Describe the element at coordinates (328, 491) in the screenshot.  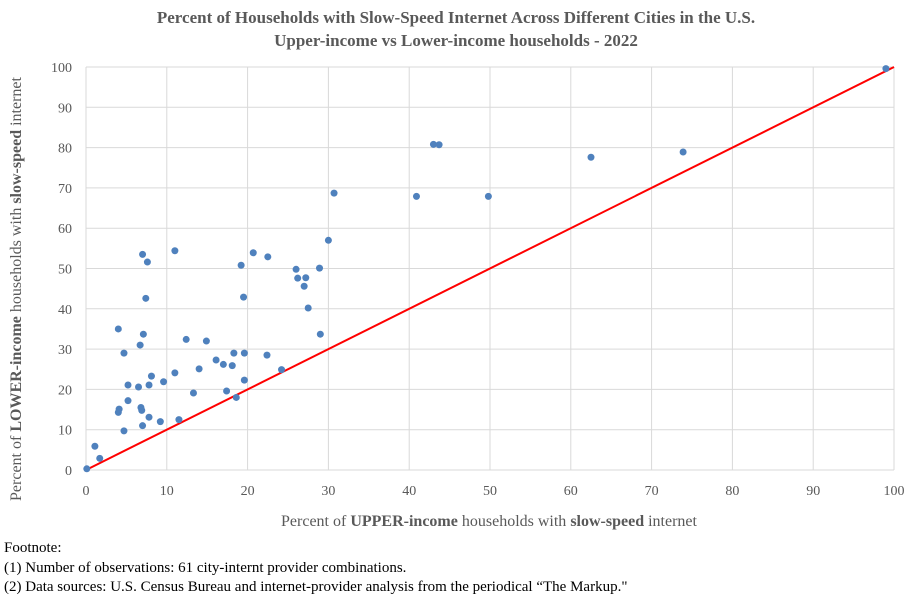
I see `x-tick-label: 30` at that location.